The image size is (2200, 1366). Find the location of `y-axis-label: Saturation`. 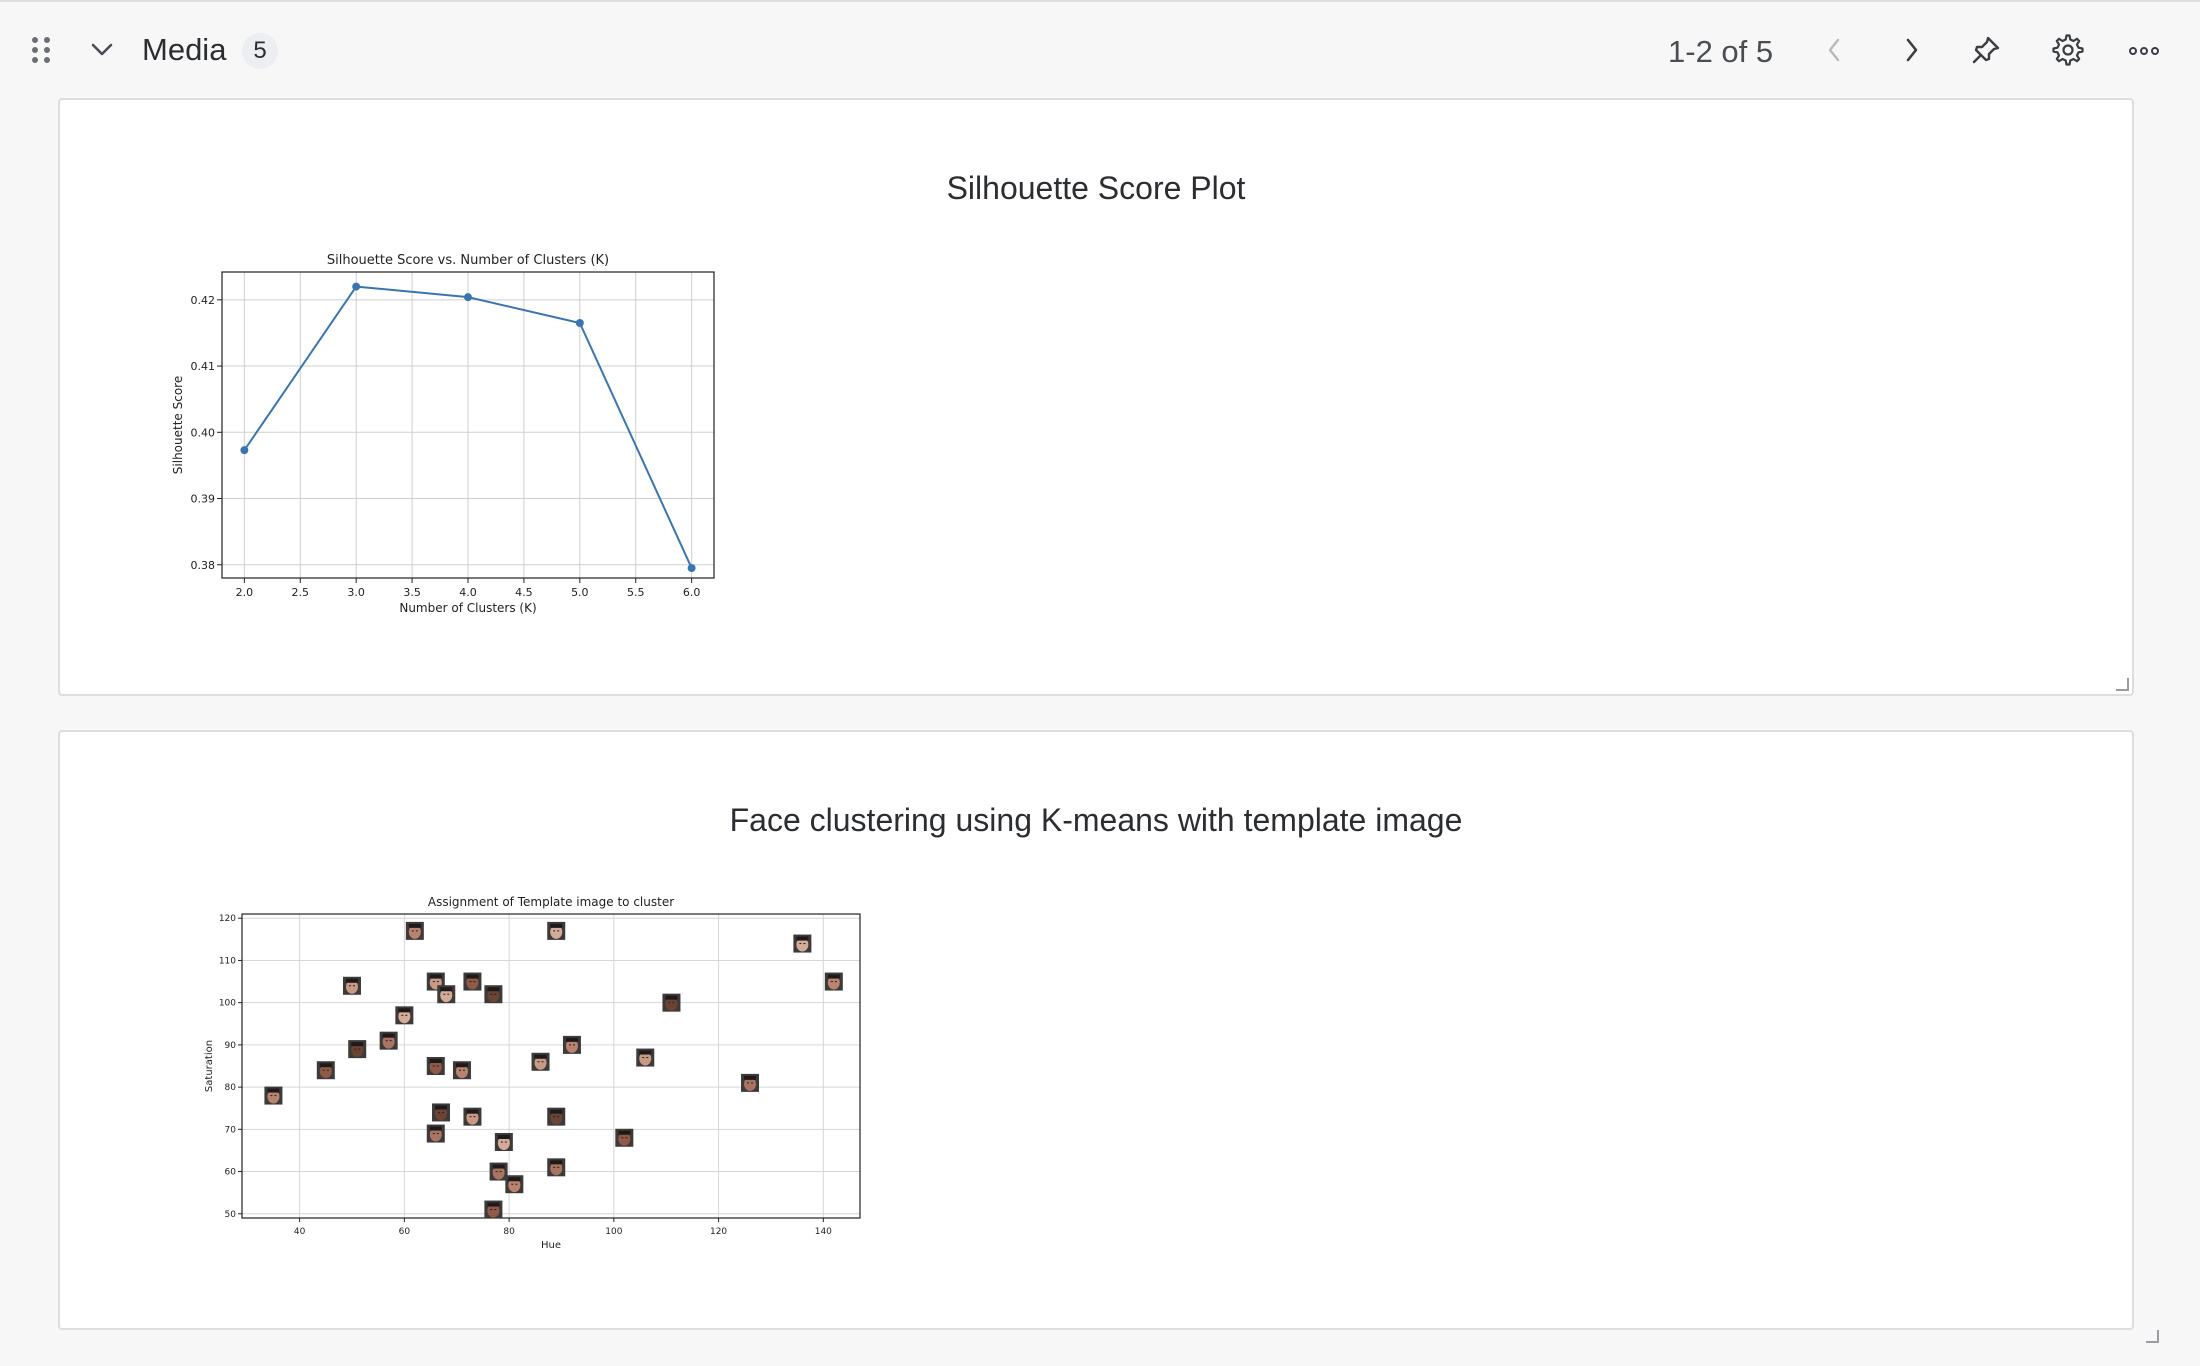

y-axis-label: Saturation is located at coordinates (209, 1066).